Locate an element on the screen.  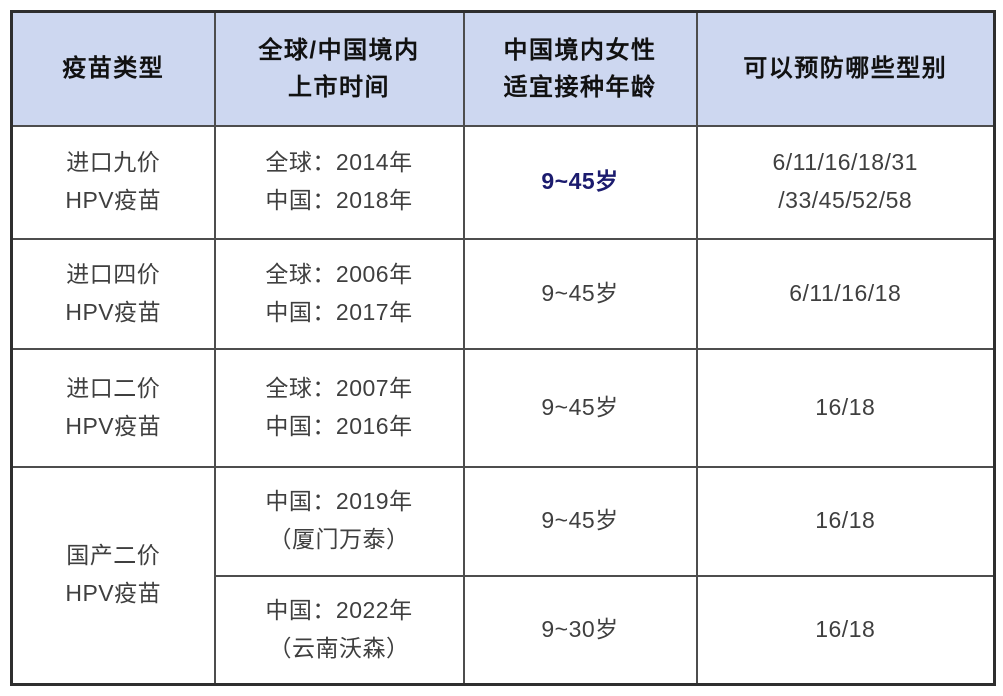
cell-launch-time: 中国：2019年 （厦门万泰） is located at coordinates (339, 521).